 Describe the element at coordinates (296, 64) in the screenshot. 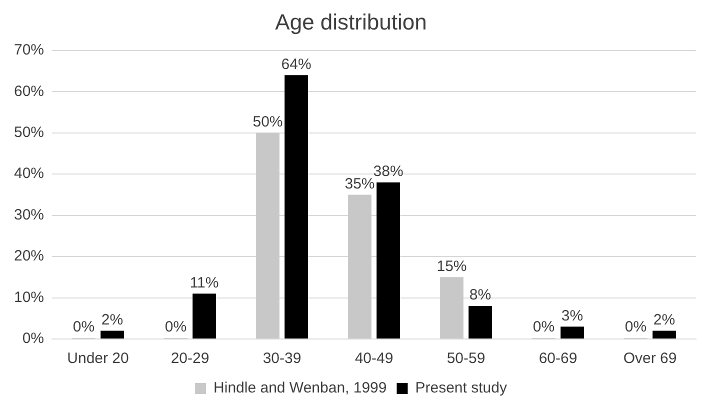

I see `data-label: 64%` at that location.